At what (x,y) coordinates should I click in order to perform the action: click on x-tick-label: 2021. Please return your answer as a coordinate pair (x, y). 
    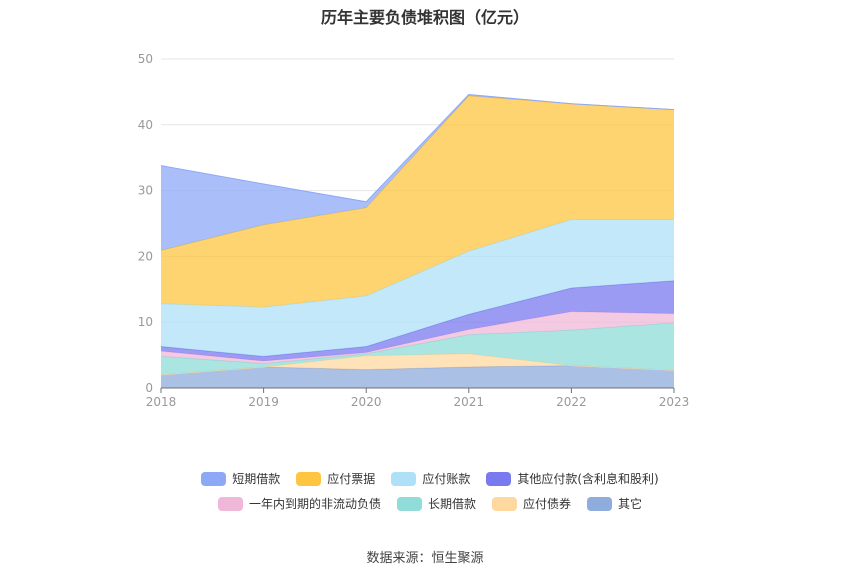
    Looking at the image, I should click on (469, 402).